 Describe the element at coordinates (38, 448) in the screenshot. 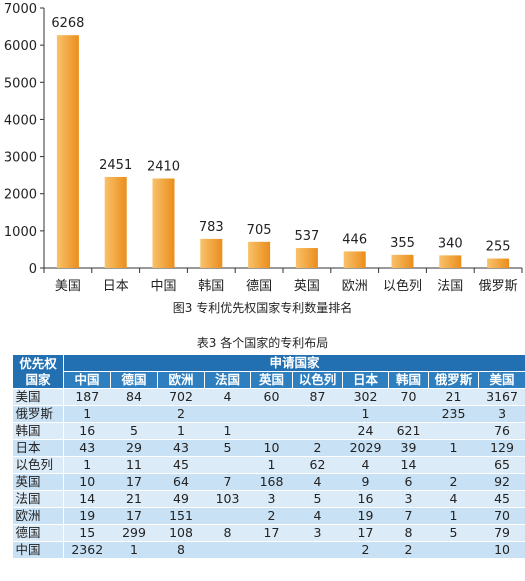

I see `row-label: 日本` at that location.